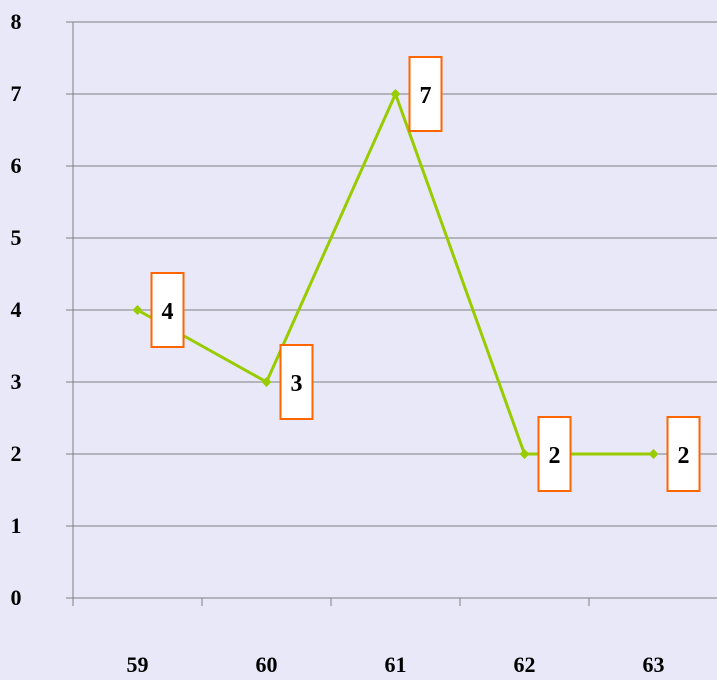 The width and height of the screenshot is (717, 680). I want to click on y-axis-tick-labels: 0 1 2 3 4 5 6 7 8, so click(16, 309).